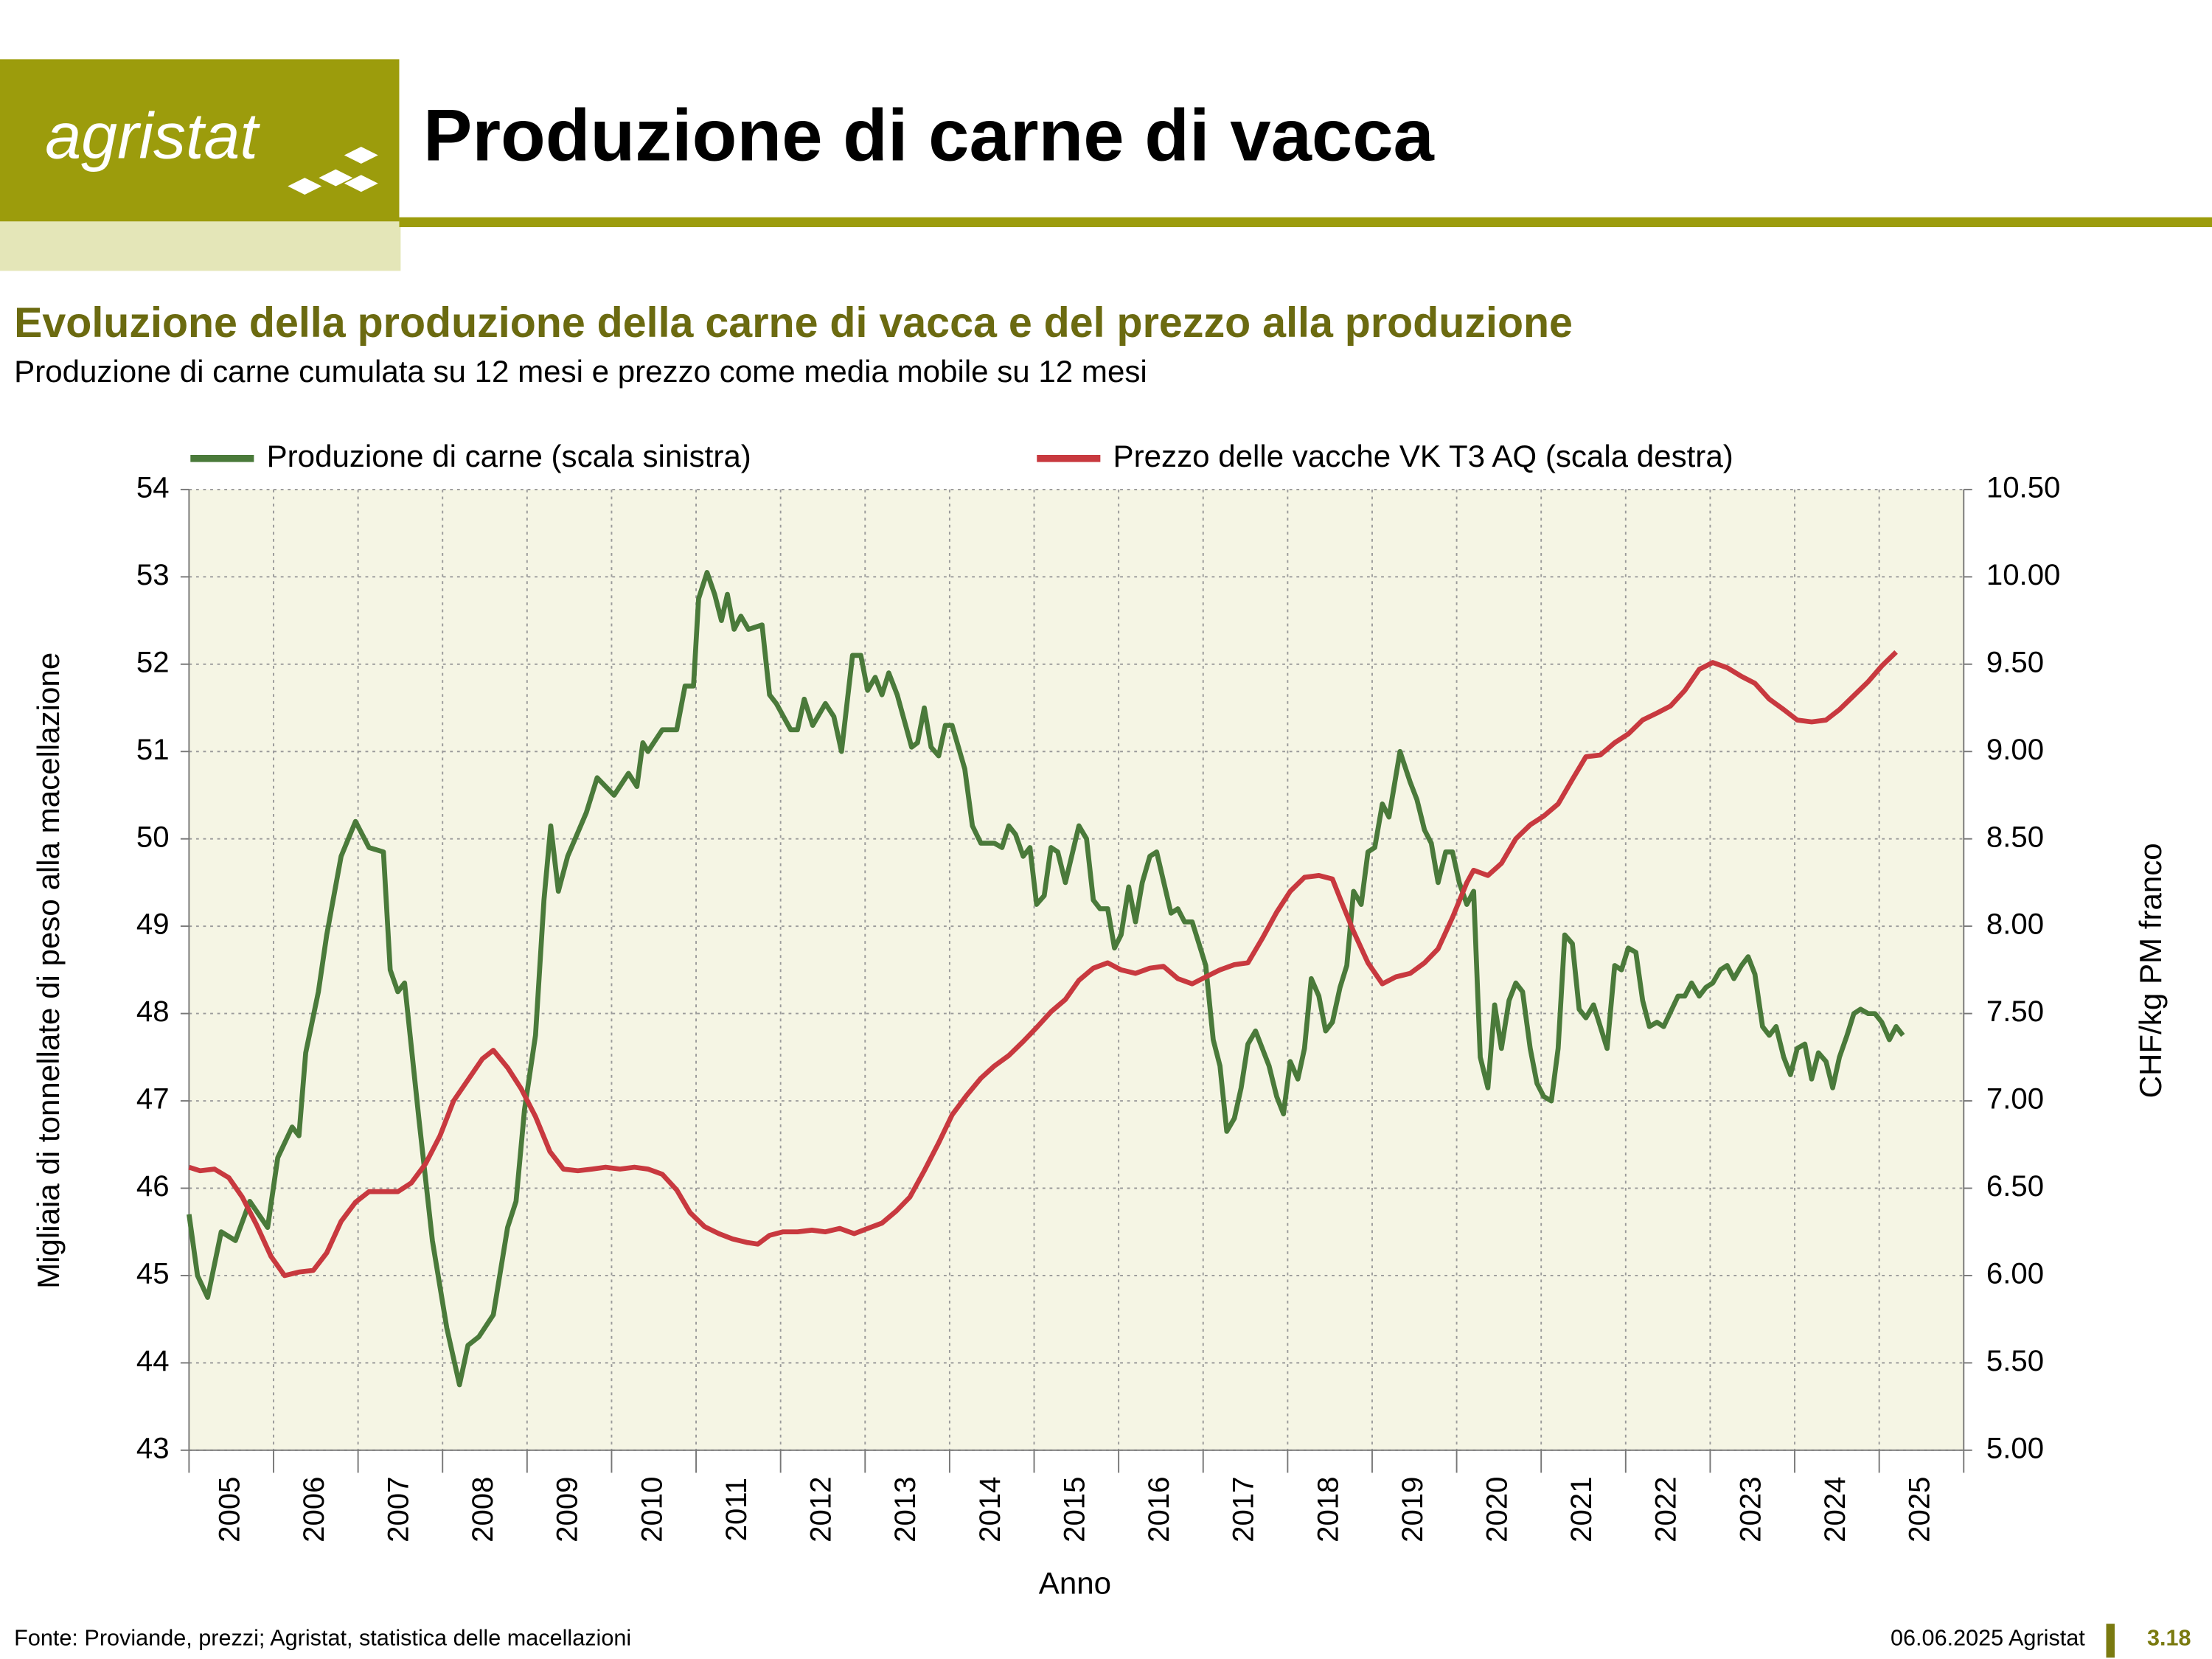  What do you see at coordinates (567, 1510) in the screenshot?
I see `x-tick-label: 2009` at bounding box center [567, 1510].